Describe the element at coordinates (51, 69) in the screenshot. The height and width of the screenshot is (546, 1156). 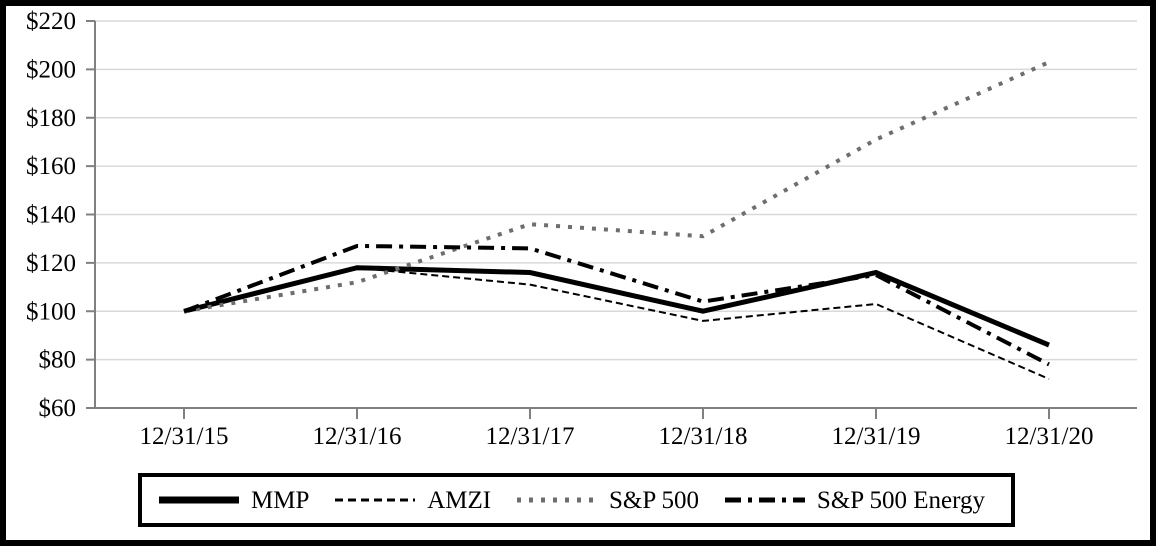
I see `y-axis-label-200: $200` at that location.